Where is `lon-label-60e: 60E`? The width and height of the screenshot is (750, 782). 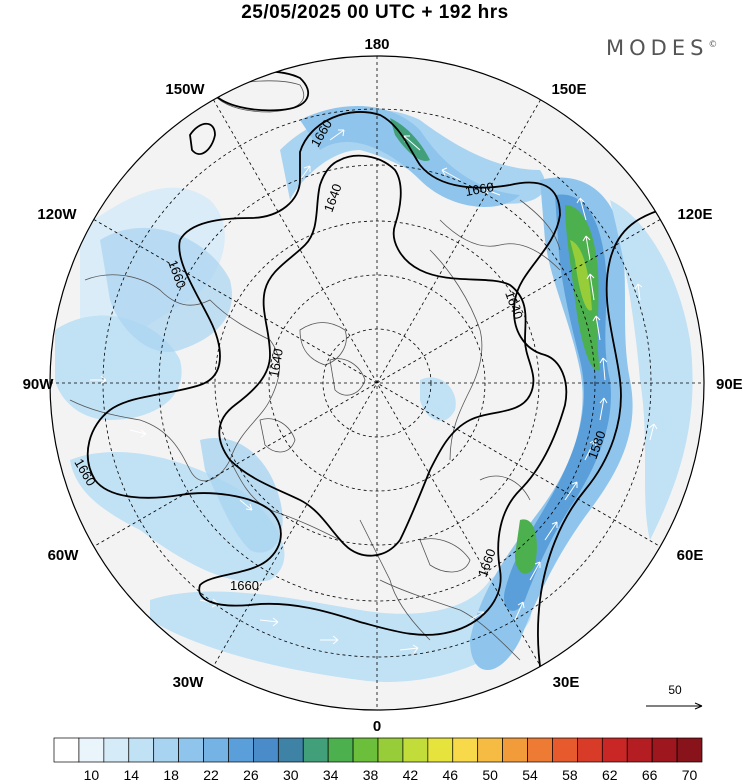
lon-label-60e: 60E is located at coordinates (690, 555).